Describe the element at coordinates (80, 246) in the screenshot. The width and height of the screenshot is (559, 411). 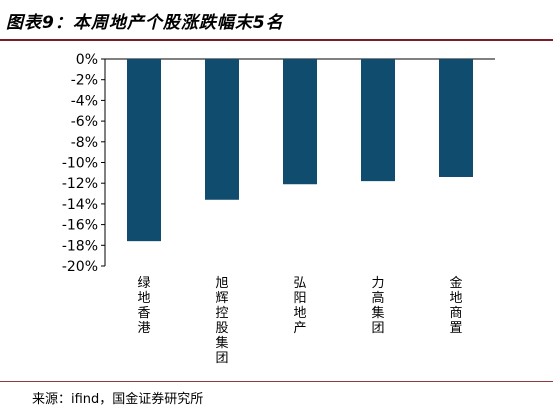
I see `y-tick-label: -18%` at that location.